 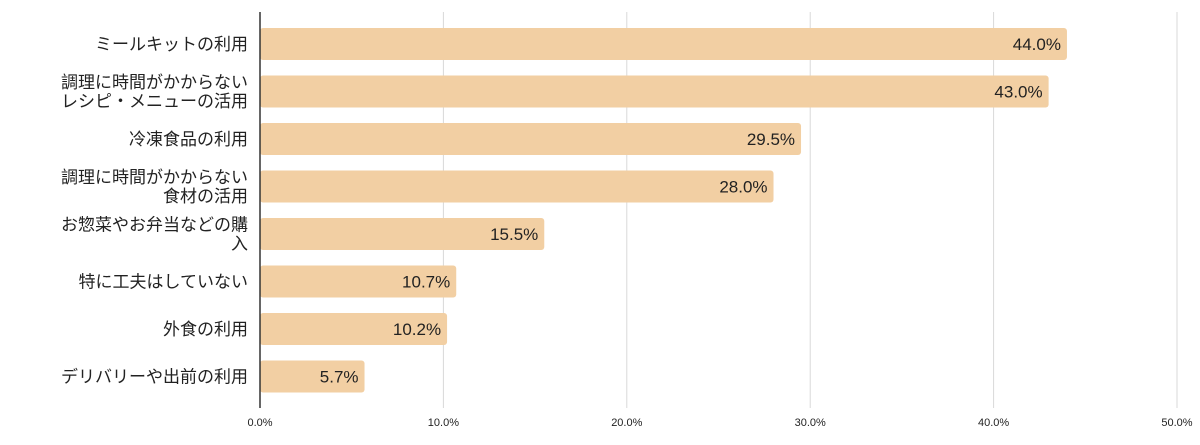 I want to click on data-label: 44.0%, so click(x=1037, y=44).